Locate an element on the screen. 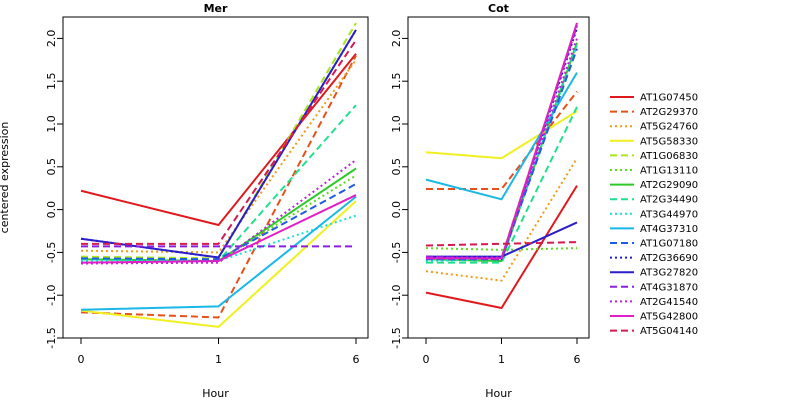 The width and height of the screenshot is (800, 400). panel-title: Mer is located at coordinates (216, 8).